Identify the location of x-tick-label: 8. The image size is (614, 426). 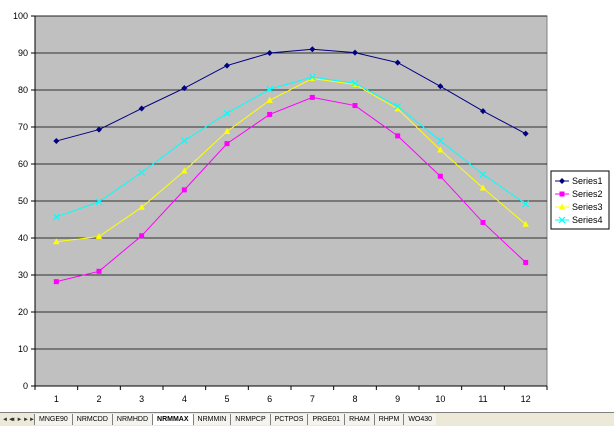
(354, 399).